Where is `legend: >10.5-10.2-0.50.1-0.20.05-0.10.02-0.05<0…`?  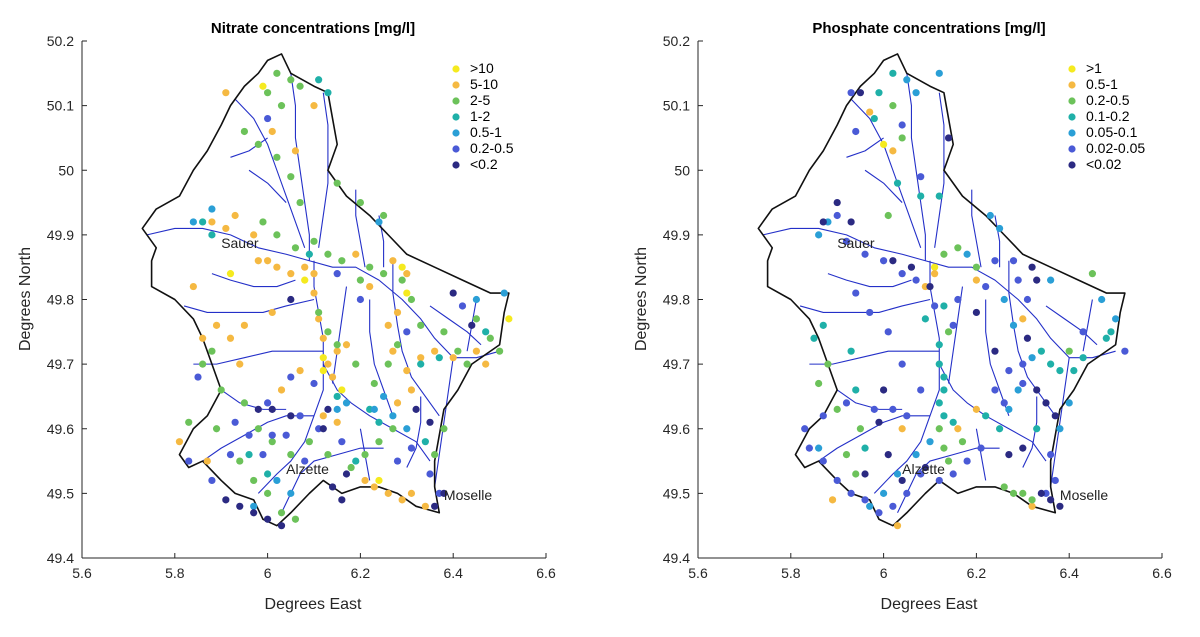
legend: >10.5-10.2-0.50.1-0.20.05-0.10.02-0.05<0… is located at coordinates (1106, 116).